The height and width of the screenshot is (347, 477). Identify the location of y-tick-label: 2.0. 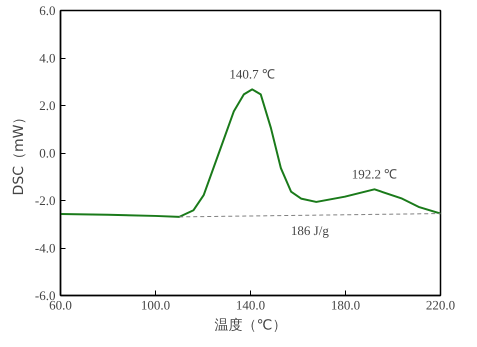
(47, 105).